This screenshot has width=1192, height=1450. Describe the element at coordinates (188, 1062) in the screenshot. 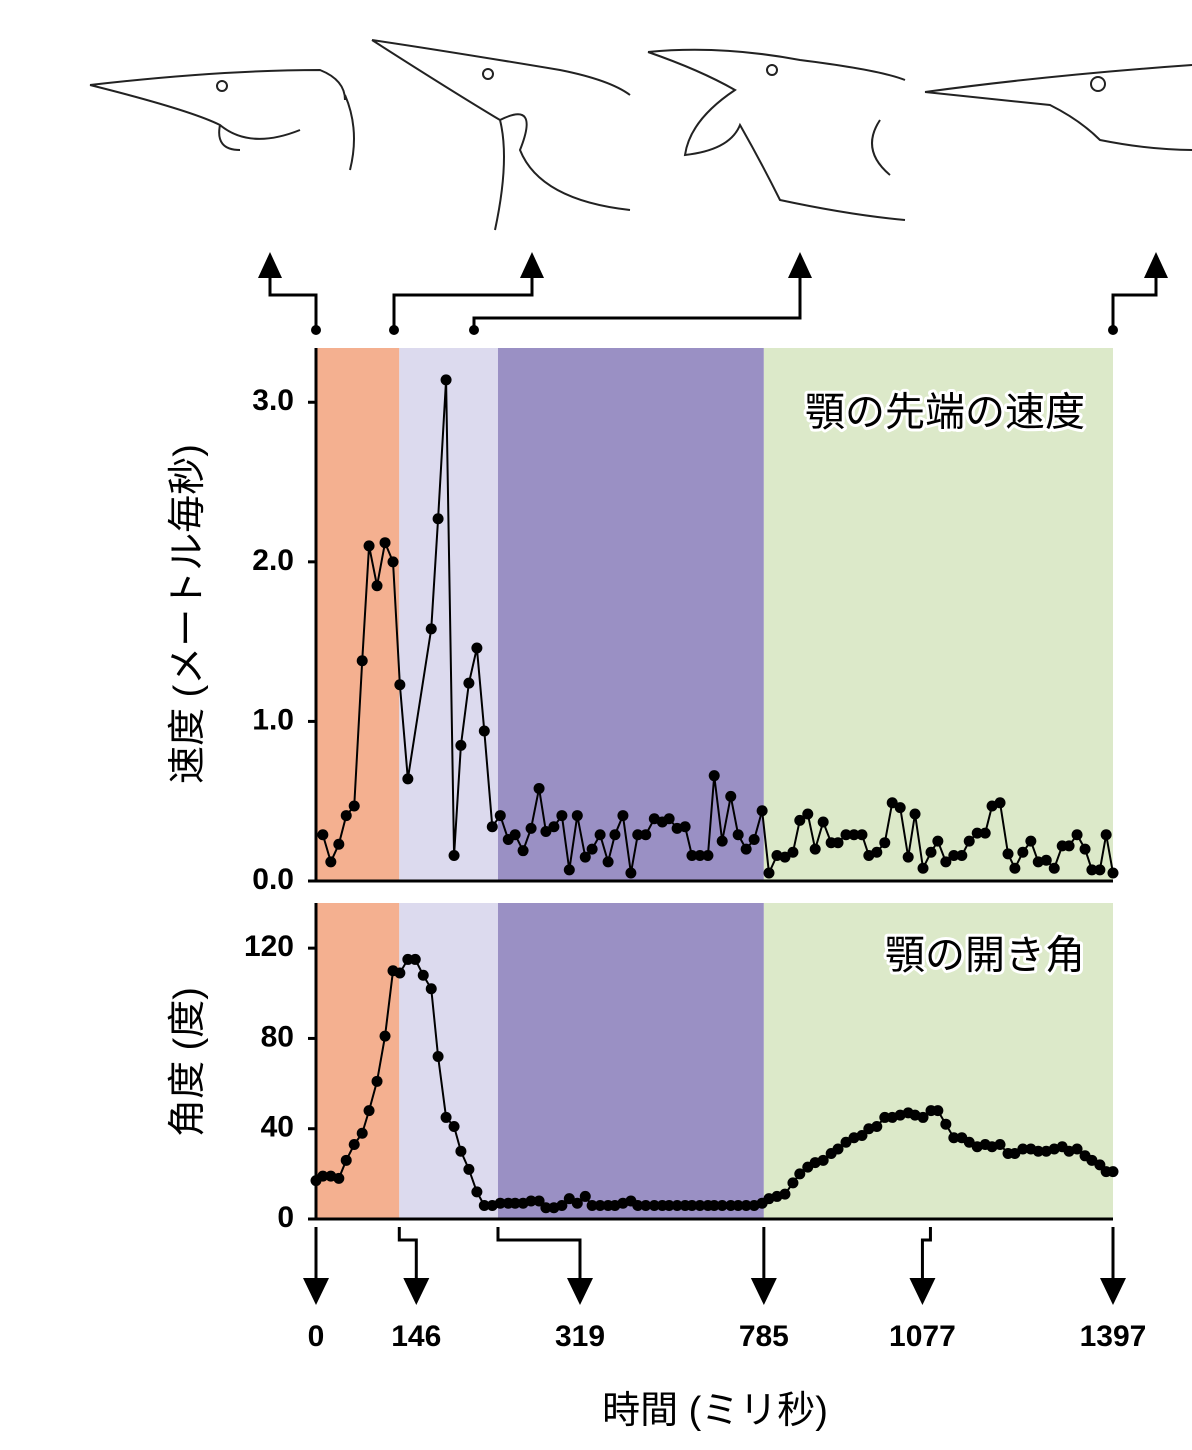

I see `y-axis-label: 角度 (度)` at that location.